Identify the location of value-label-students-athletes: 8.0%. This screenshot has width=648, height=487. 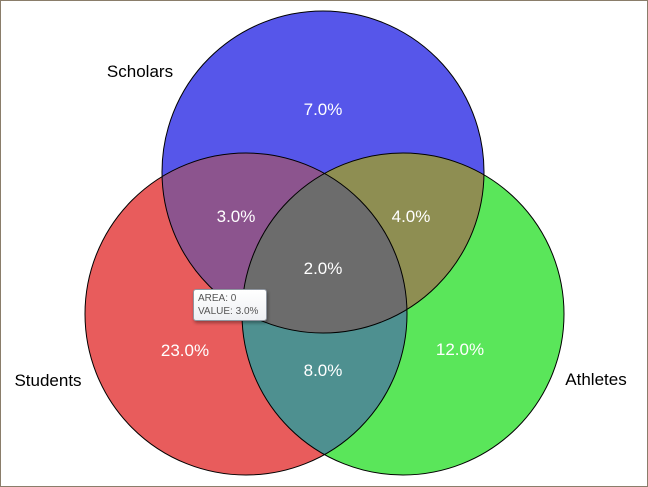
(323, 370).